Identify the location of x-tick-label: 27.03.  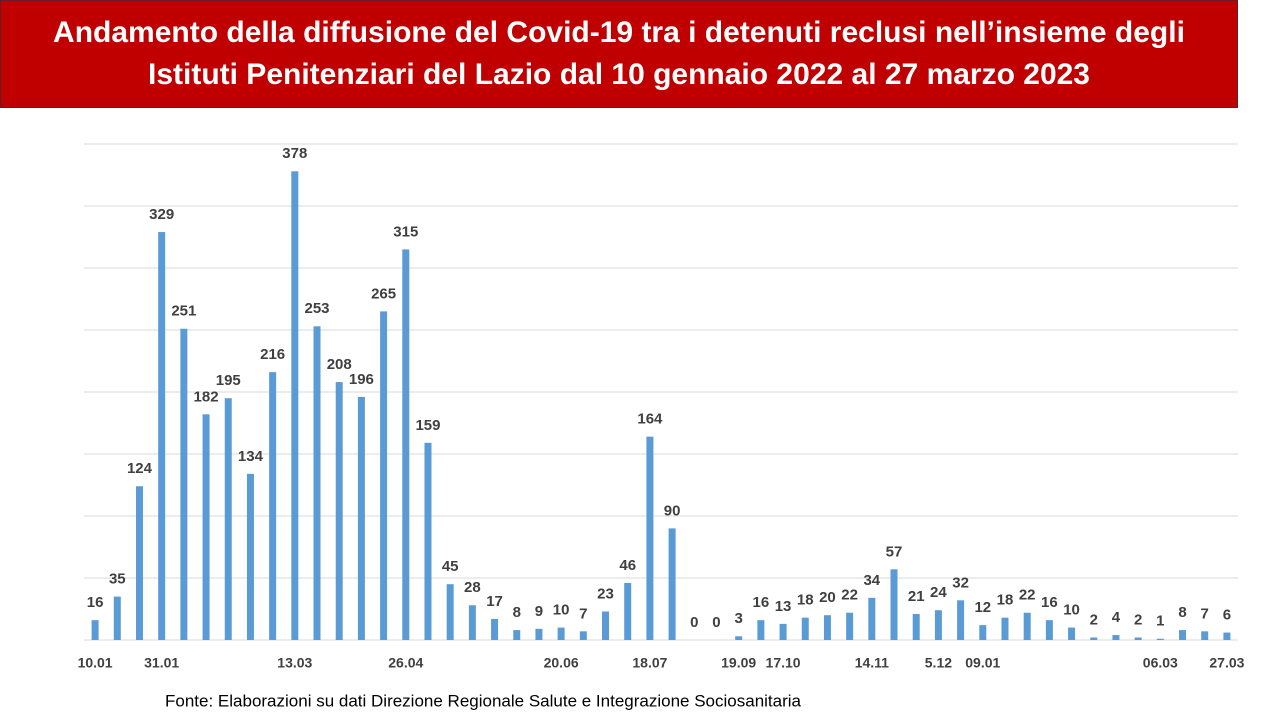
(1226, 663).